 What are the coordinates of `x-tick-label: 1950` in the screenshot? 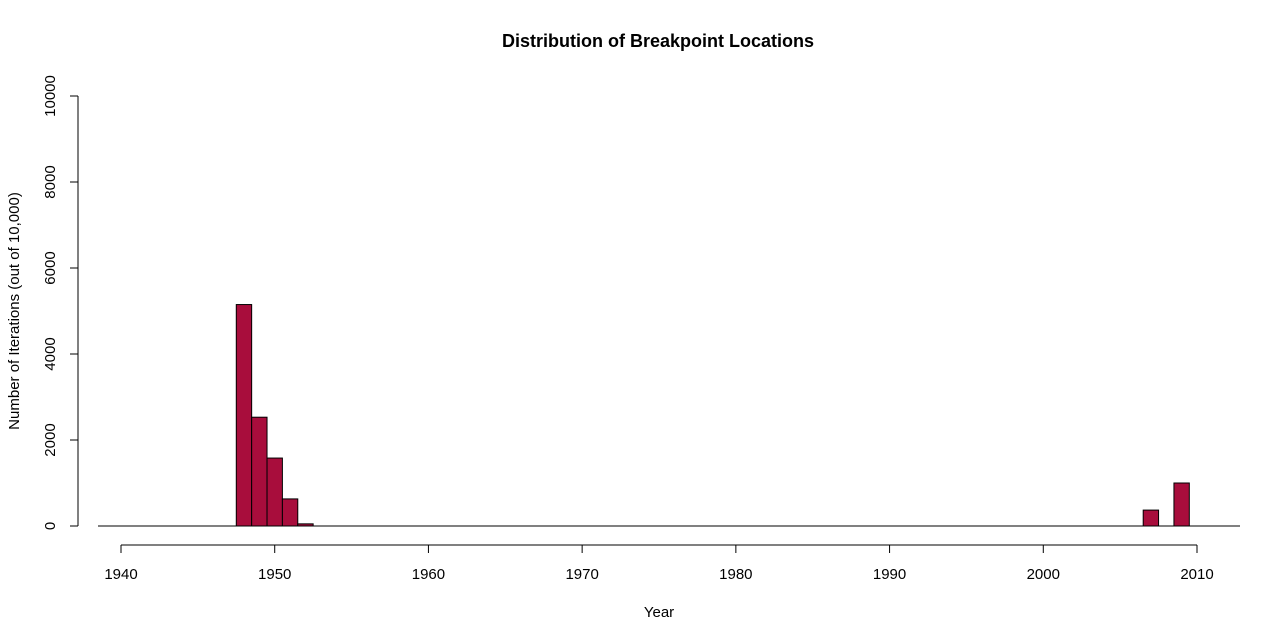 It's located at (274, 574).